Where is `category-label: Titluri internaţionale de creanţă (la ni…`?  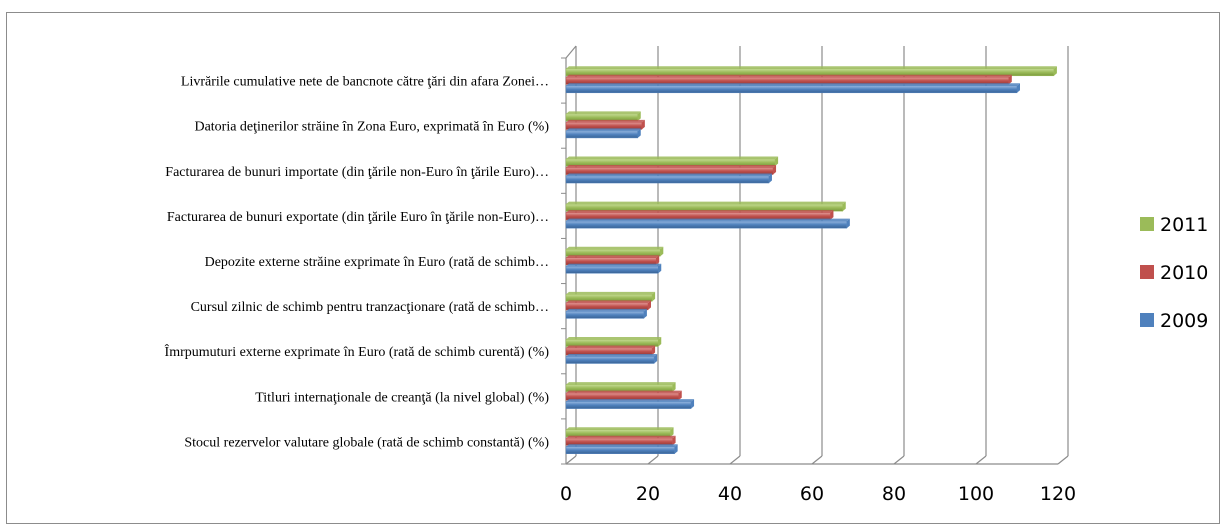
category-label: Titluri internaţionale de creanţă (la ni… is located at coordinates (402, 397).